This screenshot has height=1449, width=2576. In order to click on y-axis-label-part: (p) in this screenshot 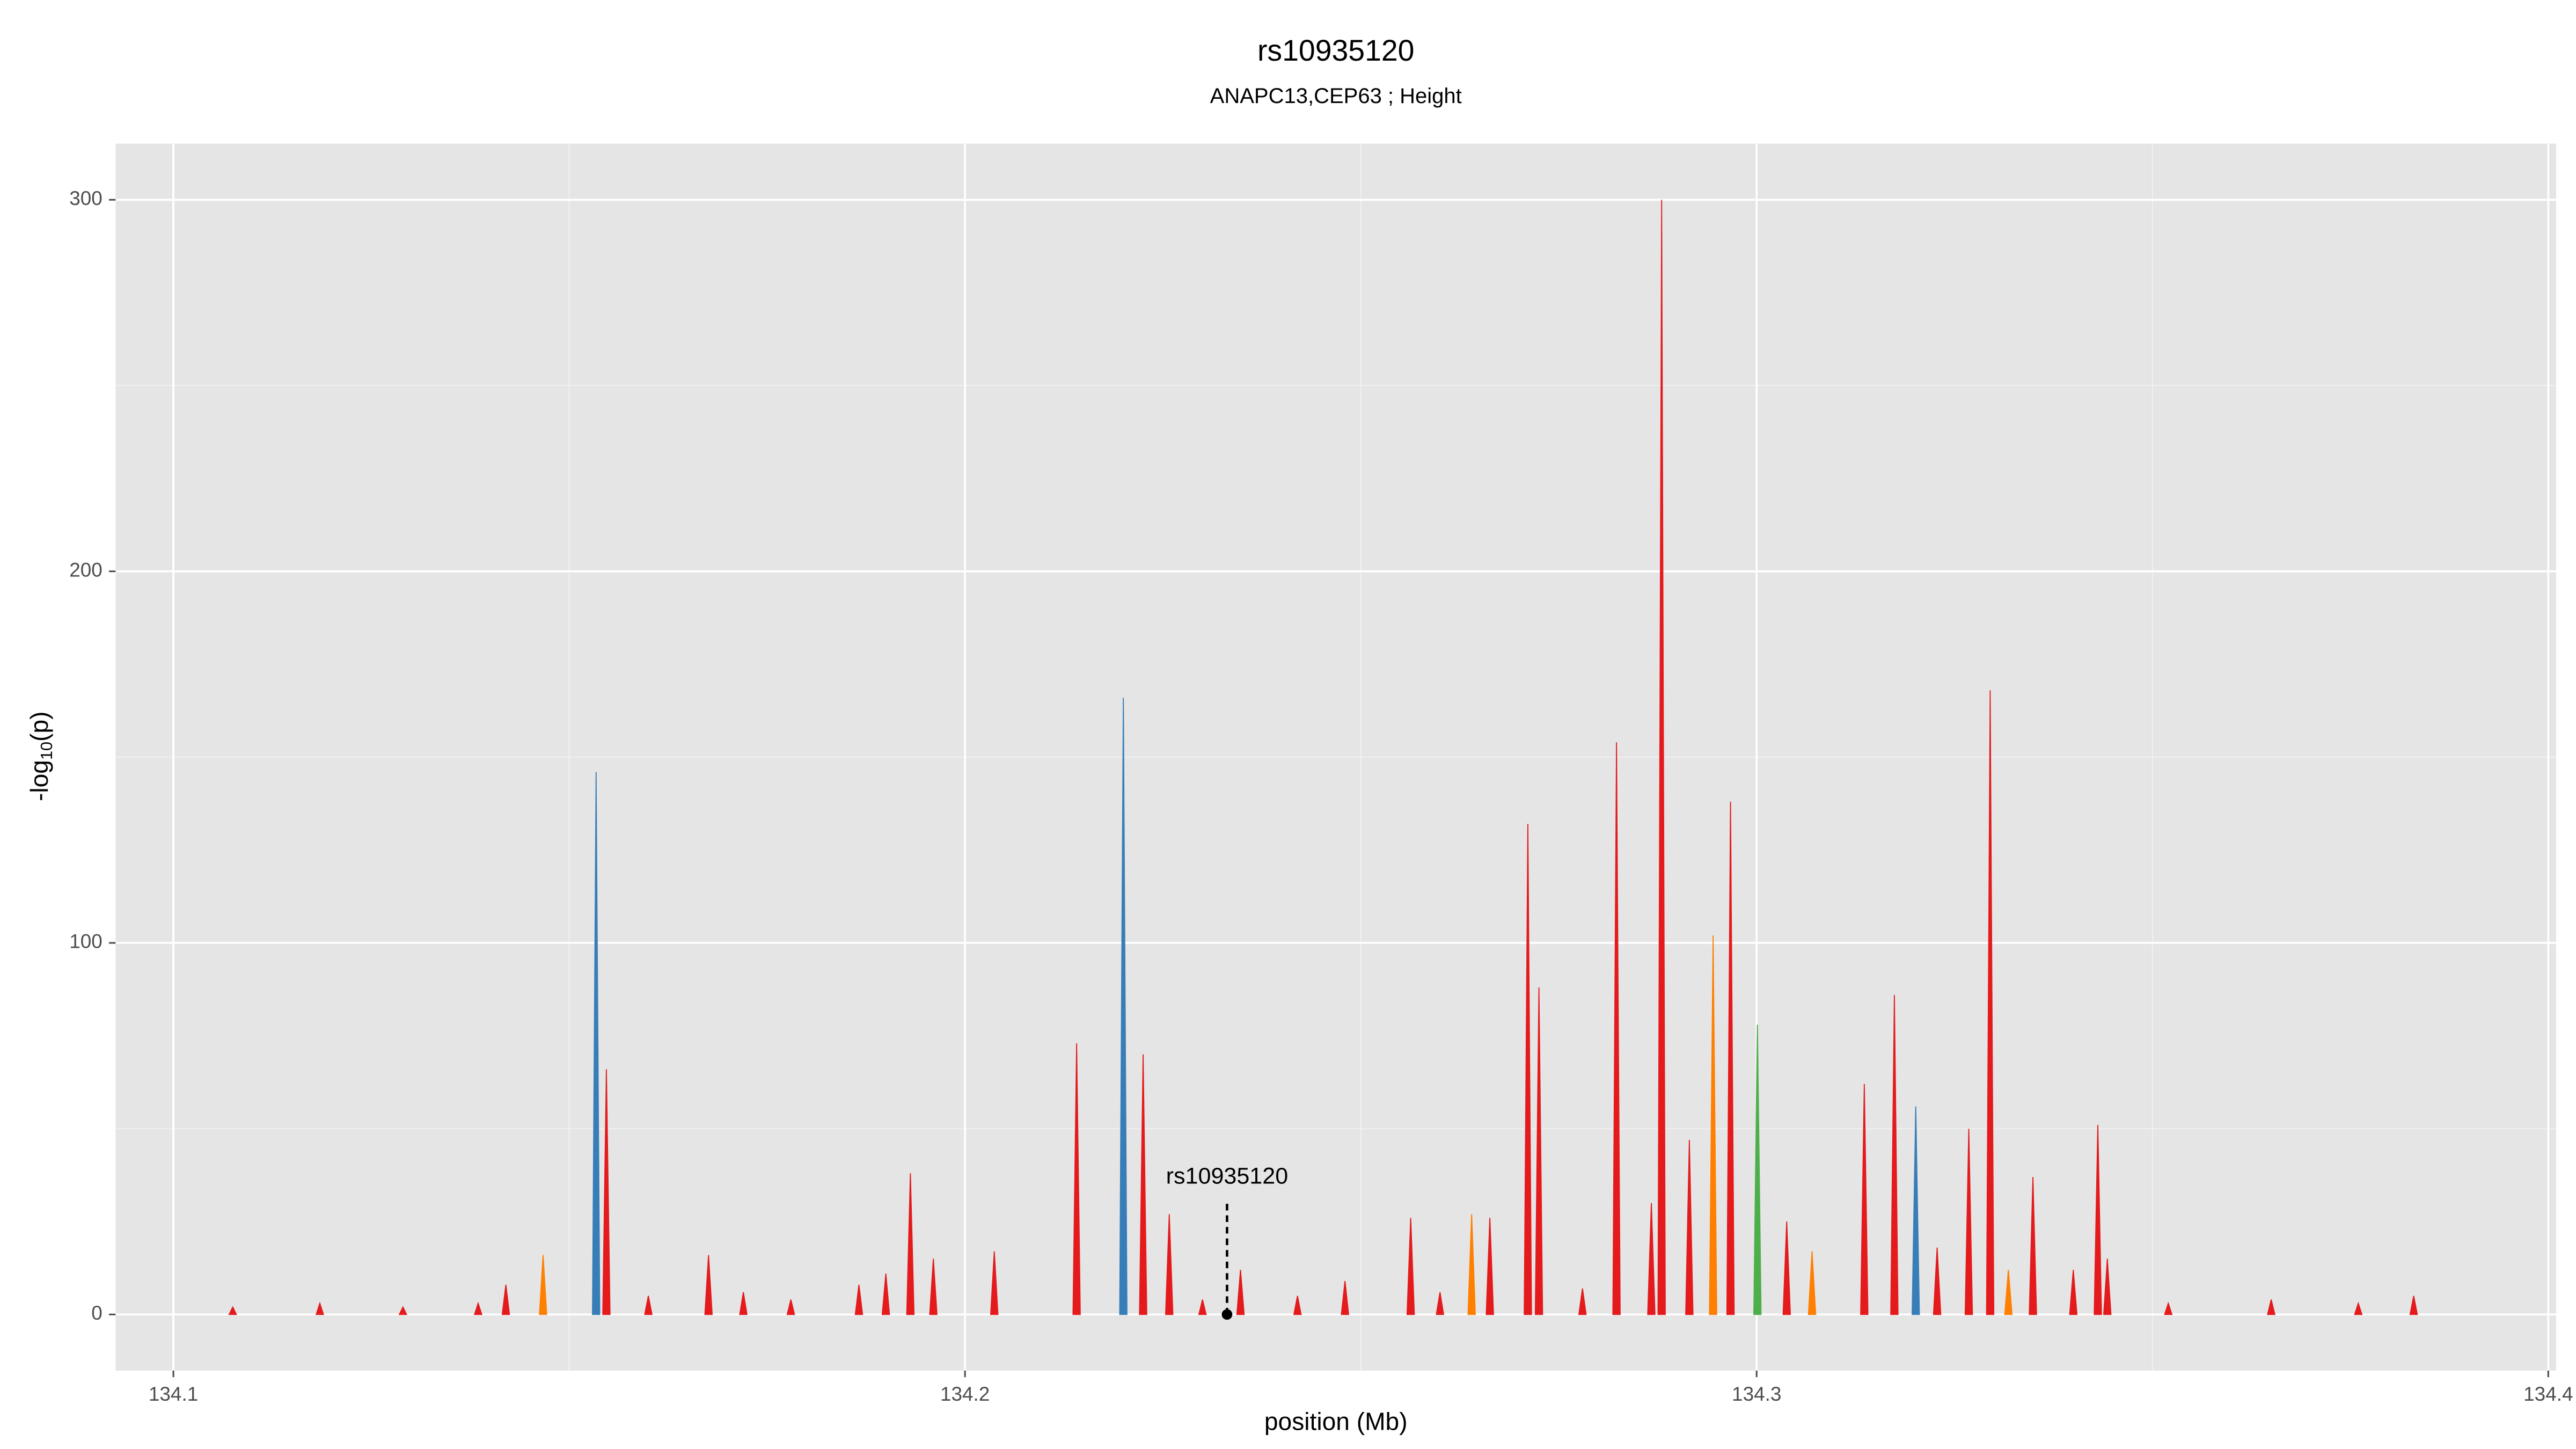, I will do `click(39, 726)`.